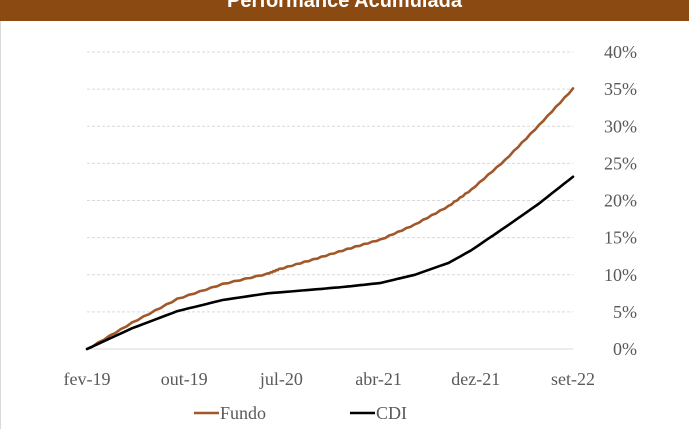  Describe the element at coordinates (329, 379) in the screenshot. I see `x-axis-ticks: fev-19 out-19 jul-20 abr-21 dez-21 set-22` at that location.